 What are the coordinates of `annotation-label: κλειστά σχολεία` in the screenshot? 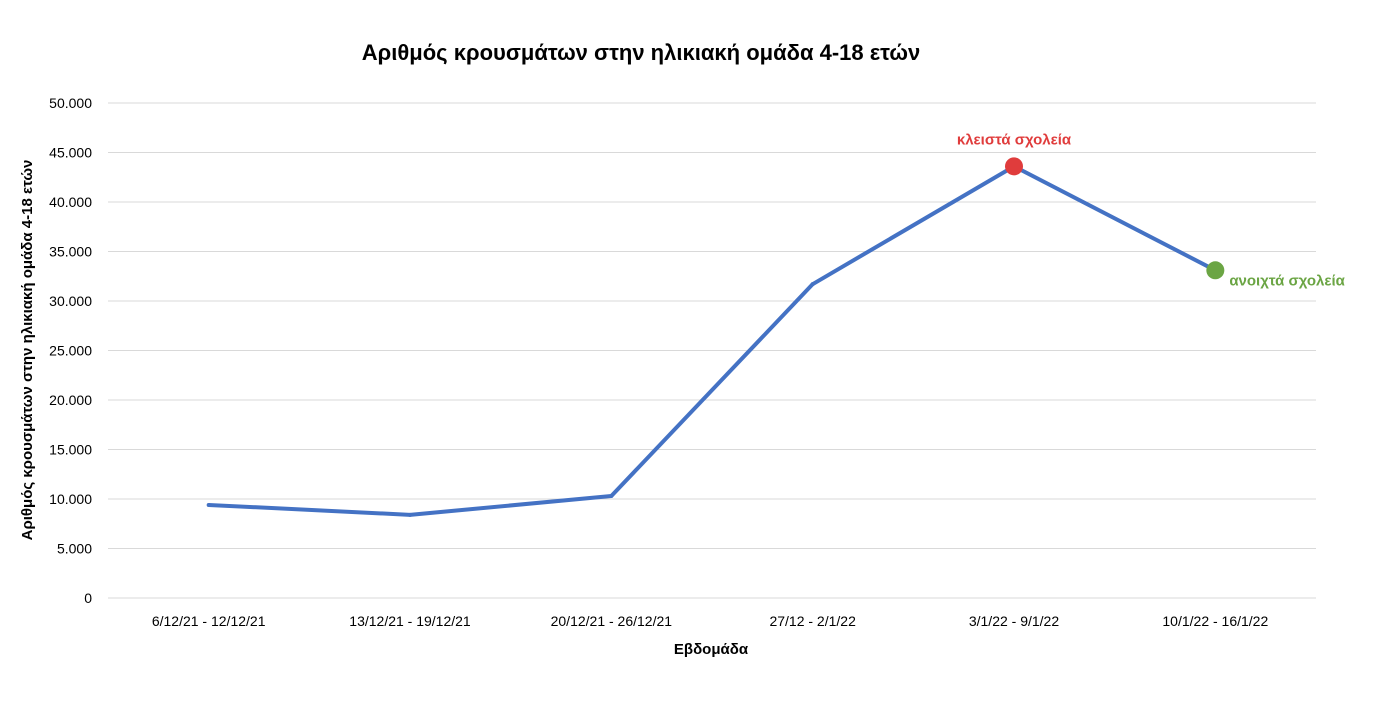 It's located at (1014, 139).